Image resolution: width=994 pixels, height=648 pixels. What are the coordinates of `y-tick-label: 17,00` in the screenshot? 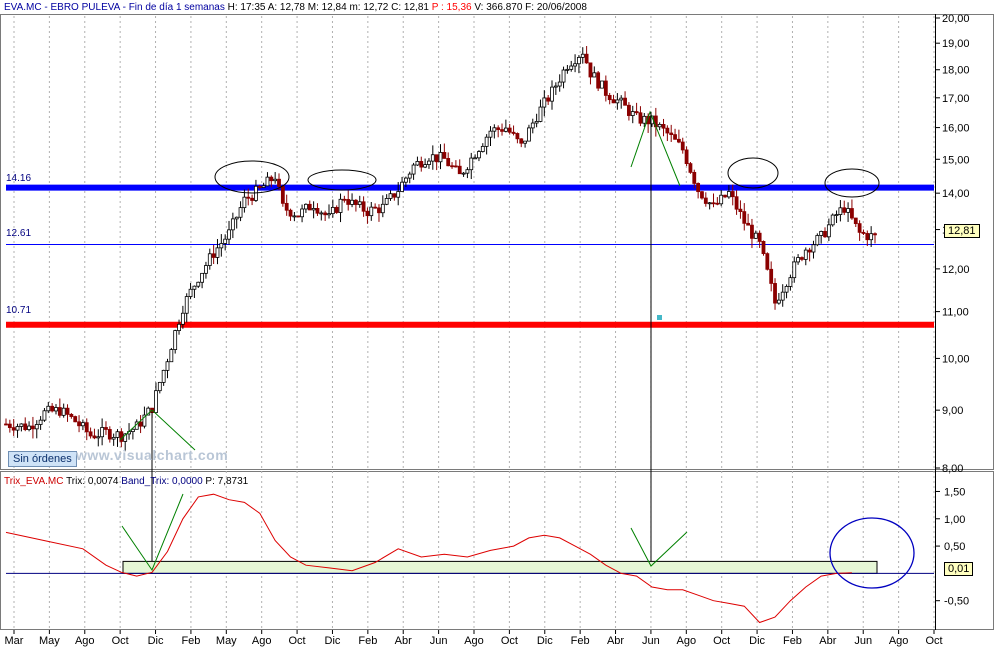 It's located at (956, 99).